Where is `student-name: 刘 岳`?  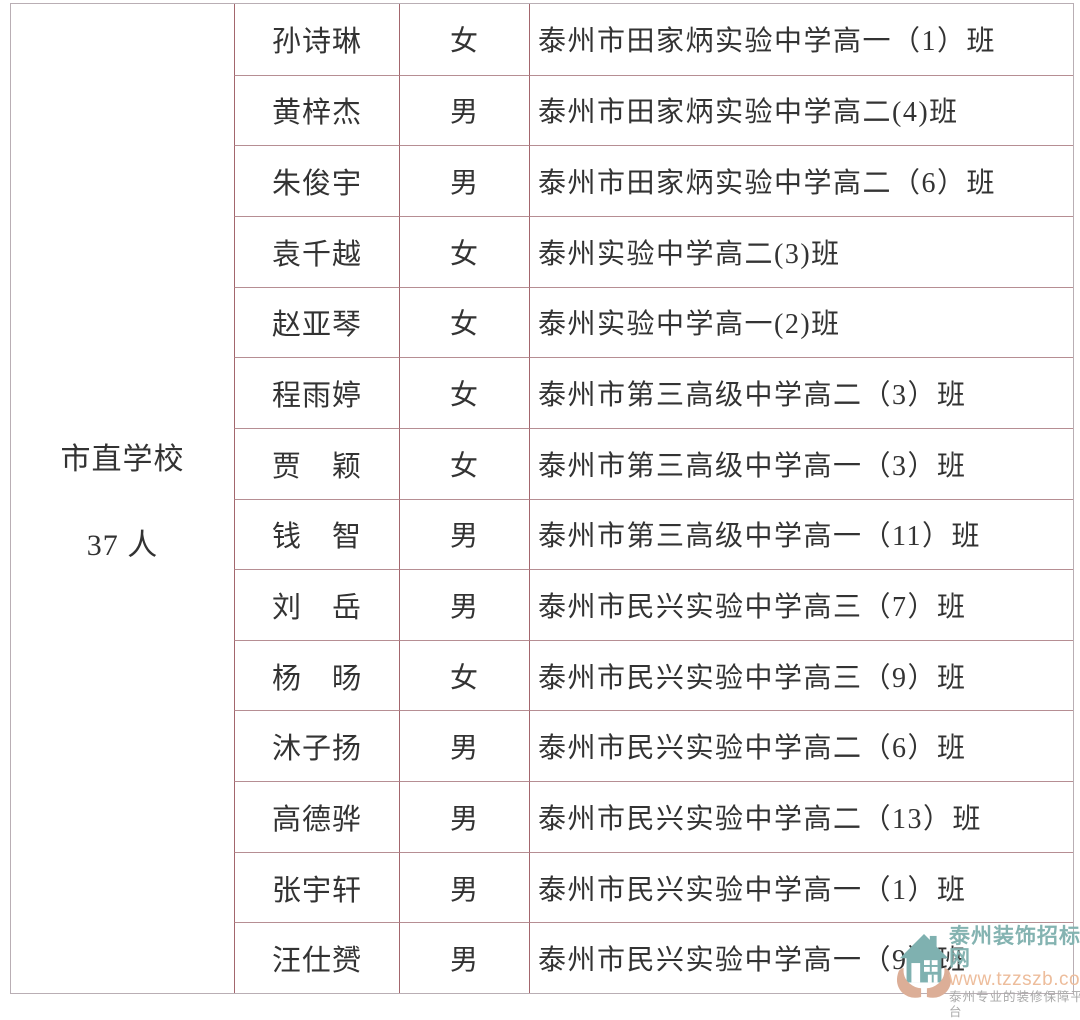 student-name: 刘 岳 is located at coordinates (316, 604).